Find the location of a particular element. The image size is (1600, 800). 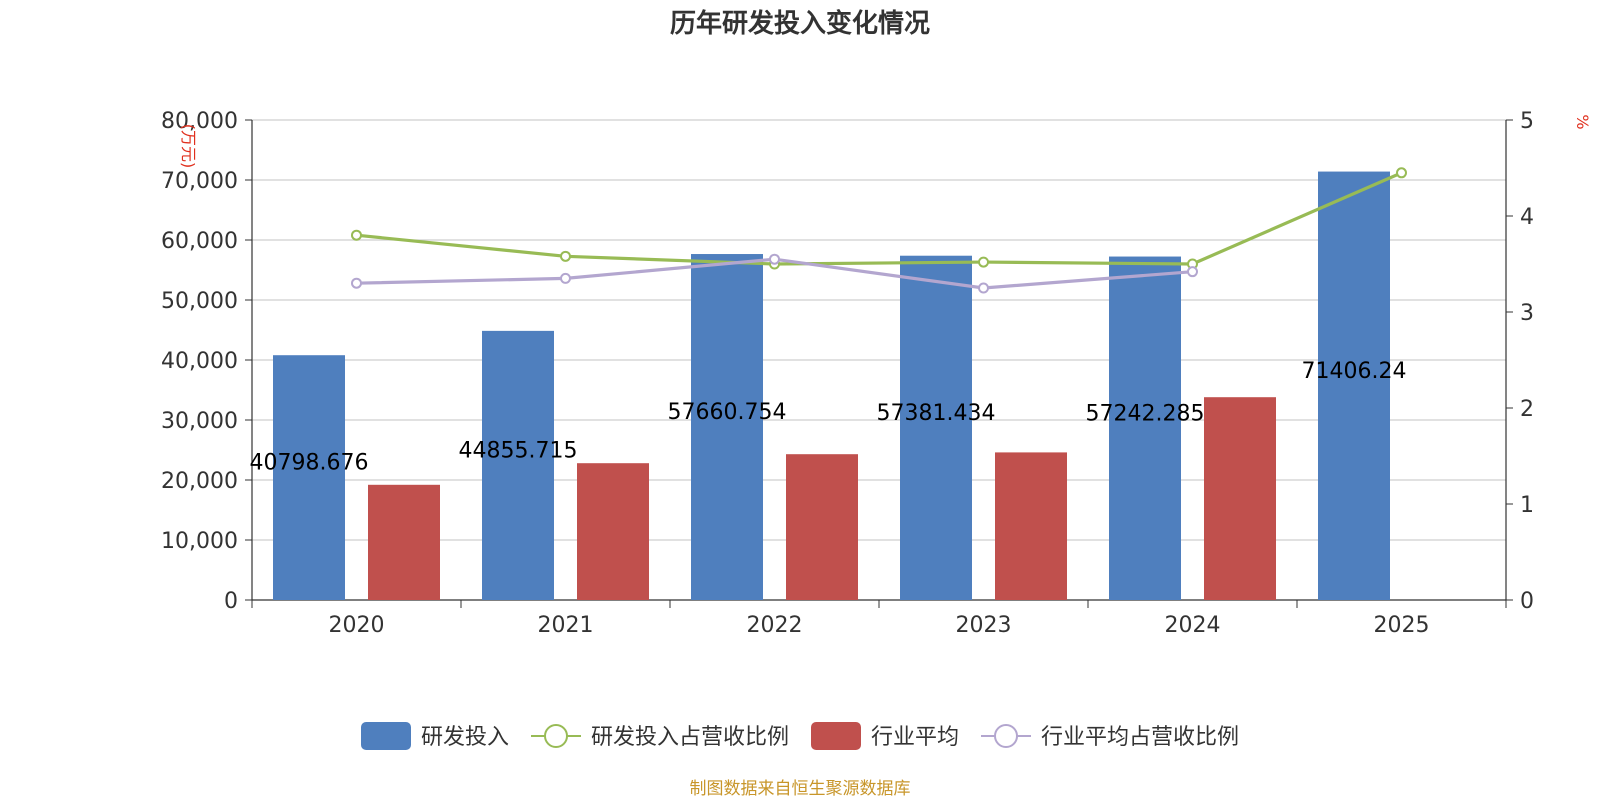

left-tick-label: 40,000 is located at coordinates (199, 361).